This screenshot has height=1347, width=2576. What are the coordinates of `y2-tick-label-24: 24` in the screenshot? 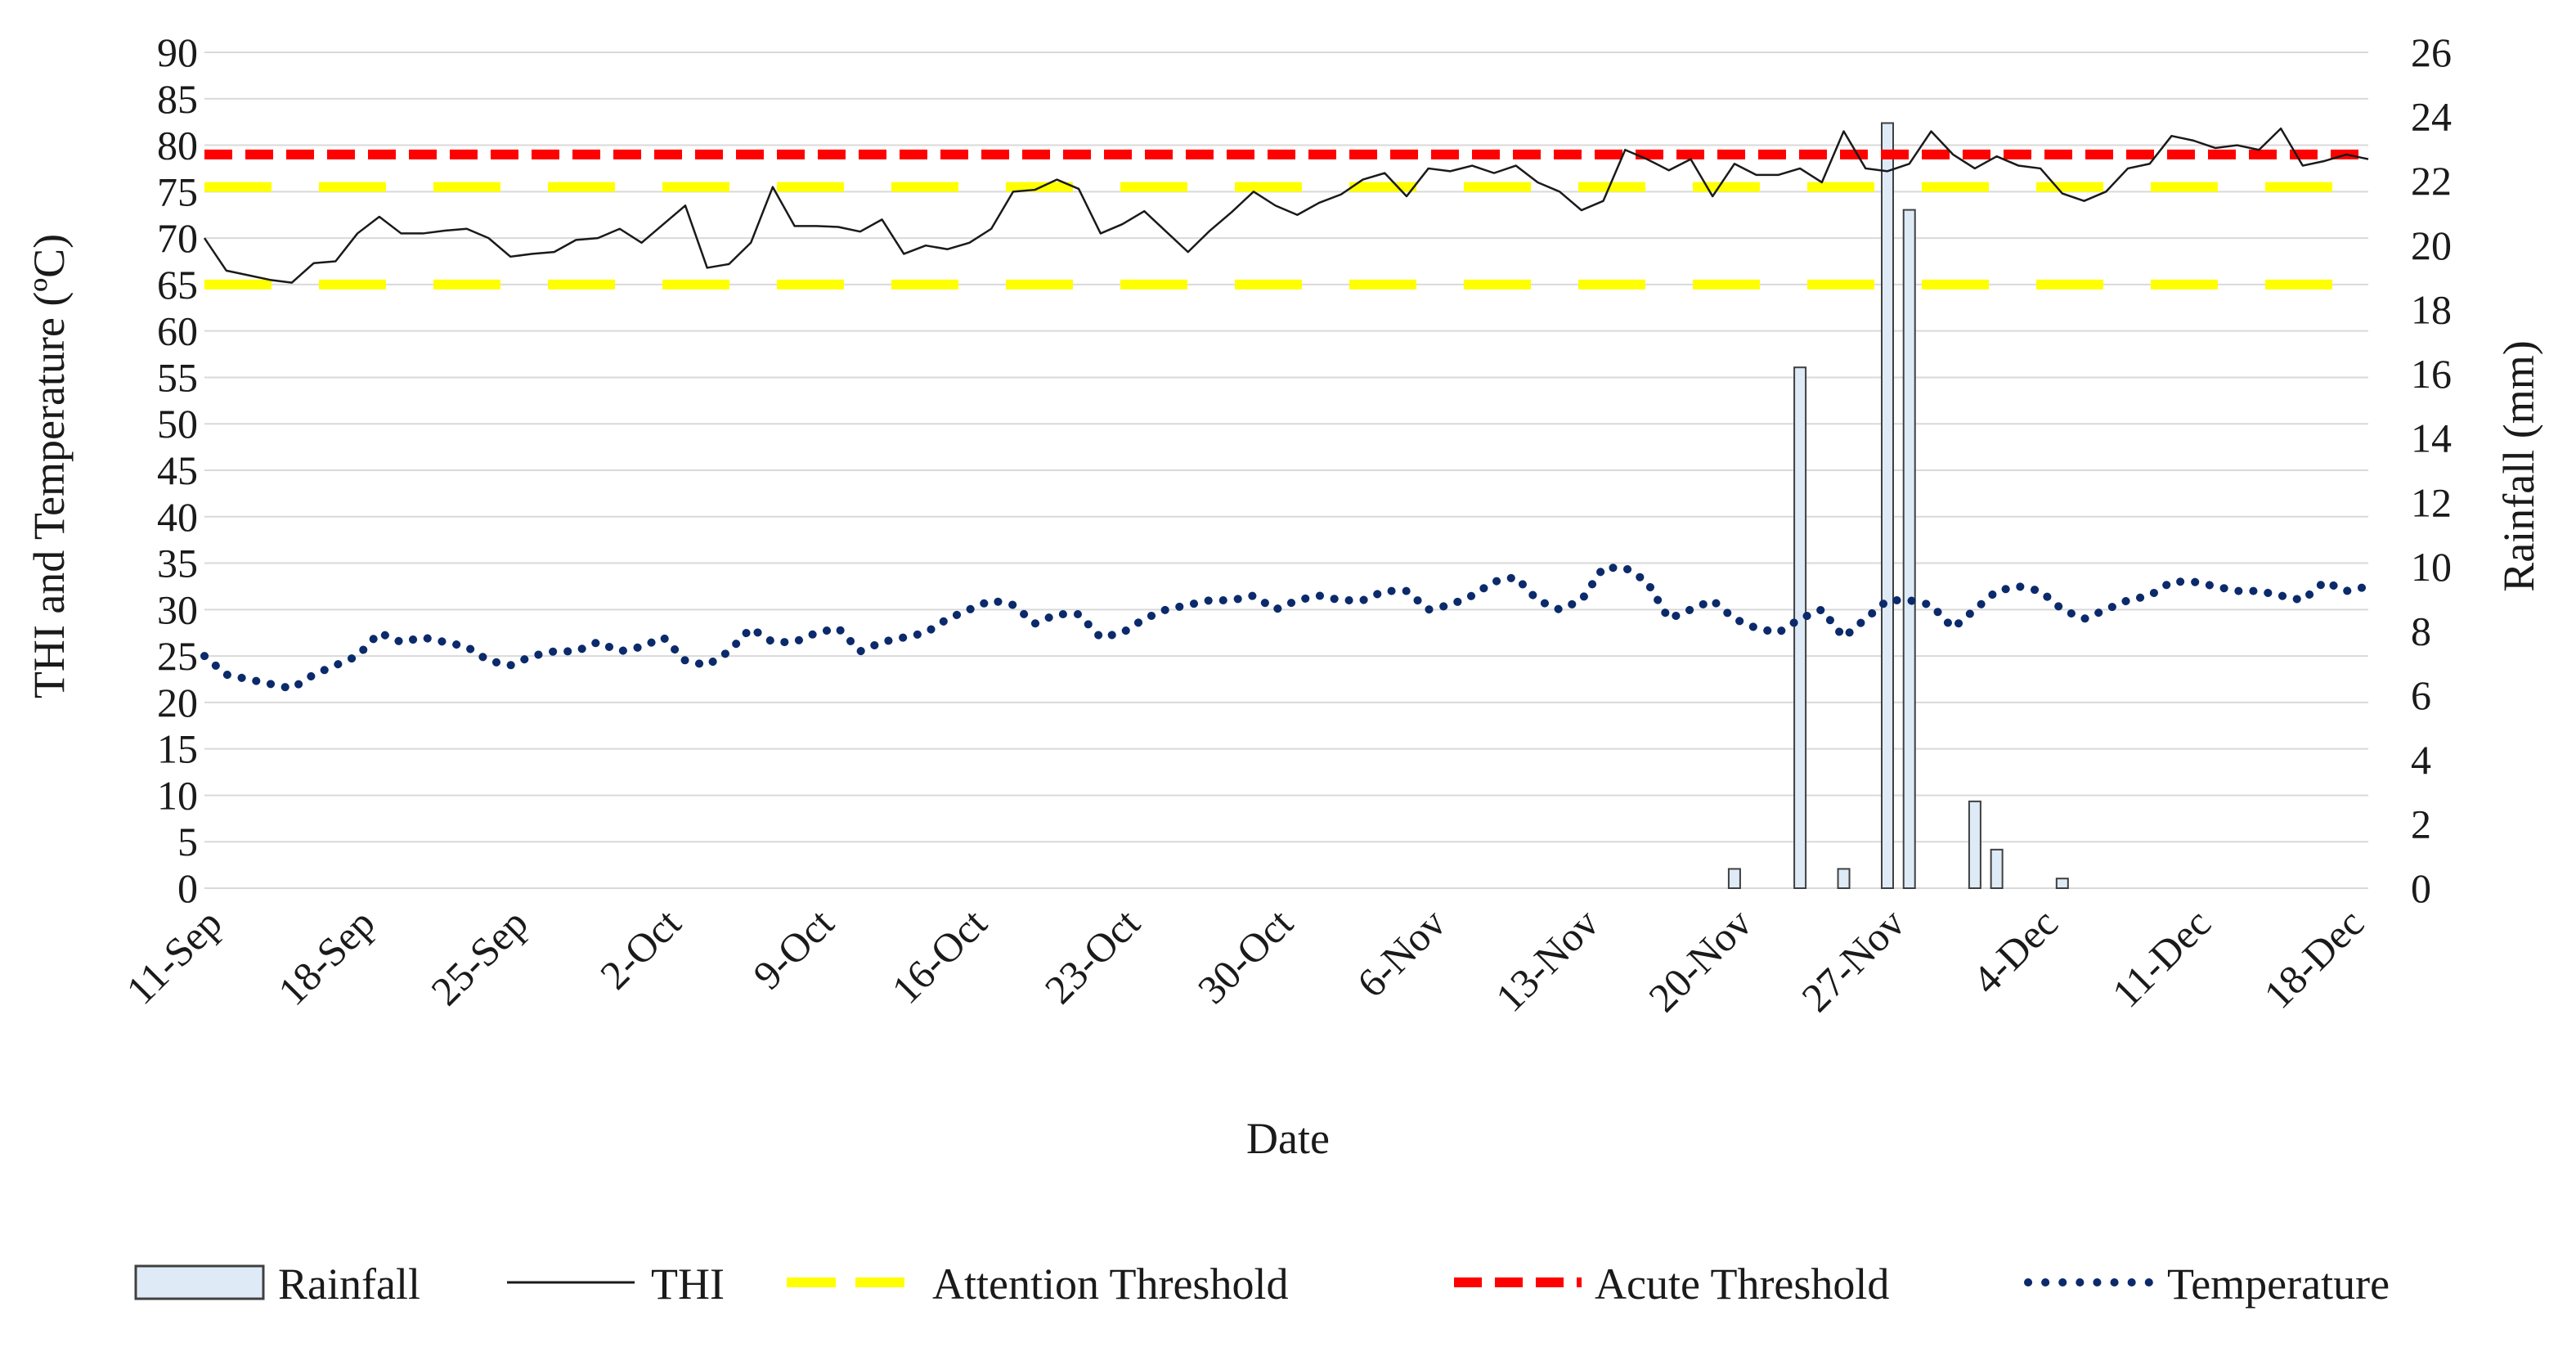 It's located at (2431, 117).